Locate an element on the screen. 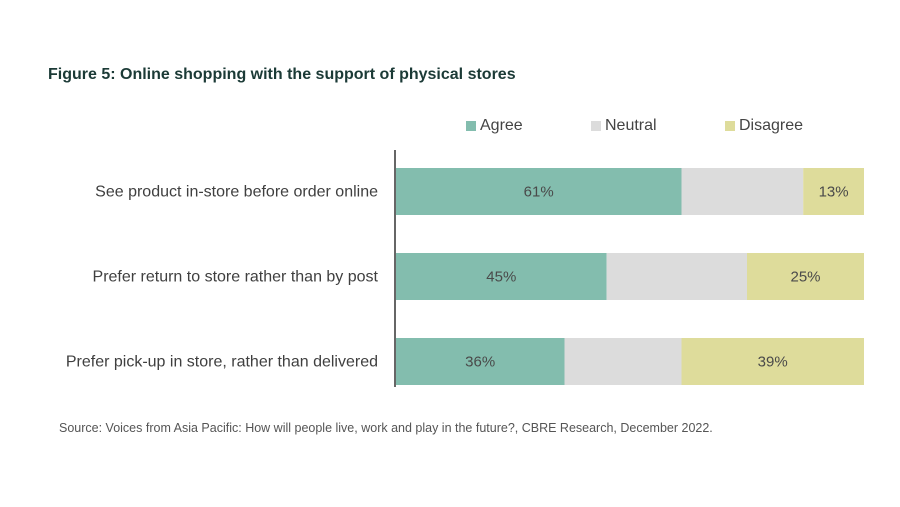 The width and height of the screenshot is (900, 507). legend-swatch-disagree is located at coordinates (730, 126).